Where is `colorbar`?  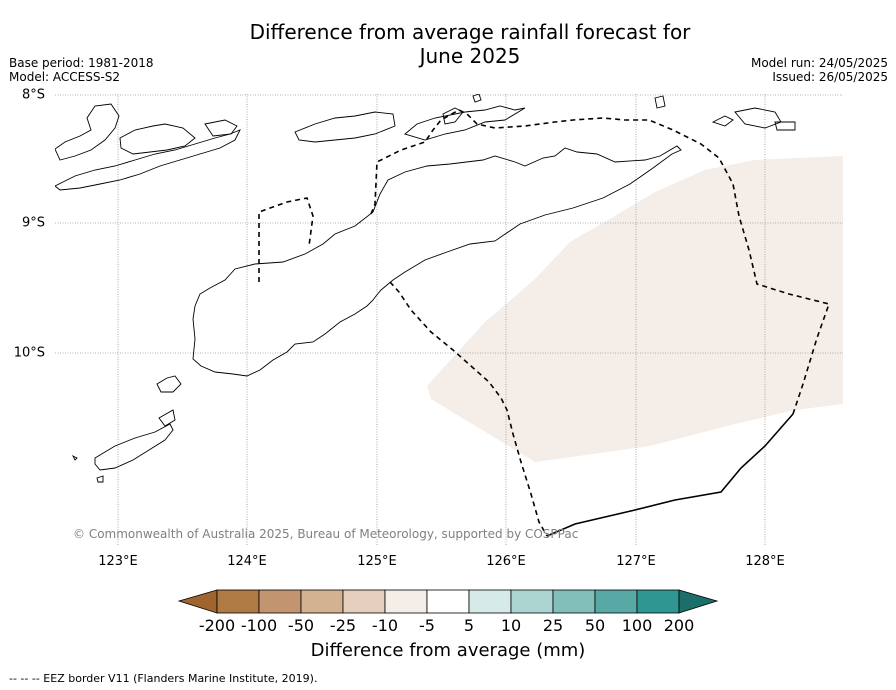 colorbar is located at coordinates (448, 601).